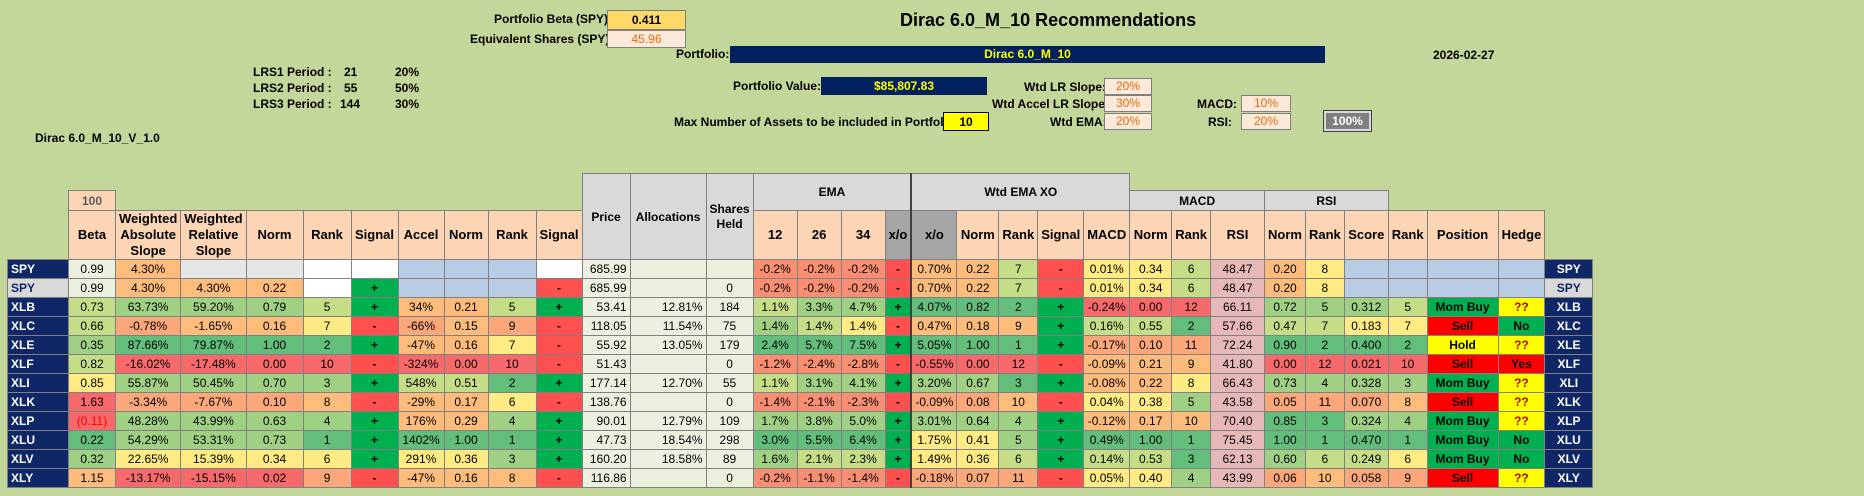 The width and height of the screenshot is (1864, 496). I want to click on cell-e34: 2.3%, so click(863, 459).